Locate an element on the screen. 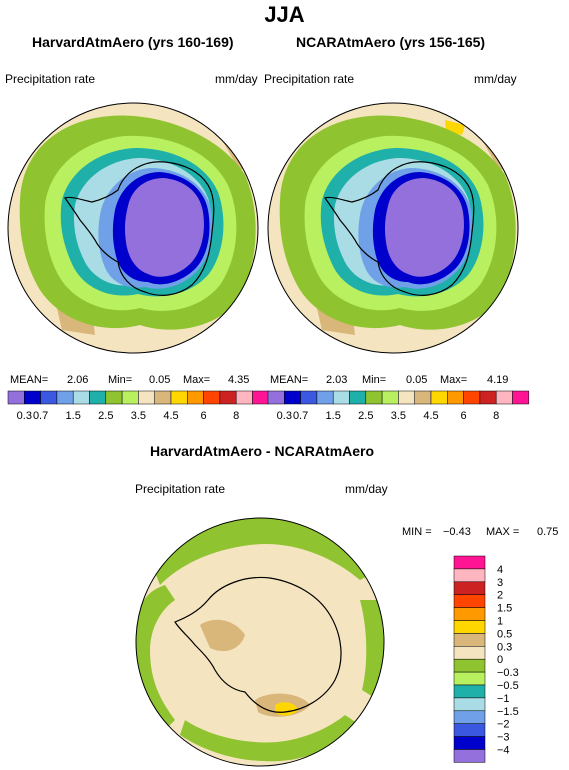 This screenshot has height=770, width=569. left-panel-units: mm/day is located at coordinates (236, 79).